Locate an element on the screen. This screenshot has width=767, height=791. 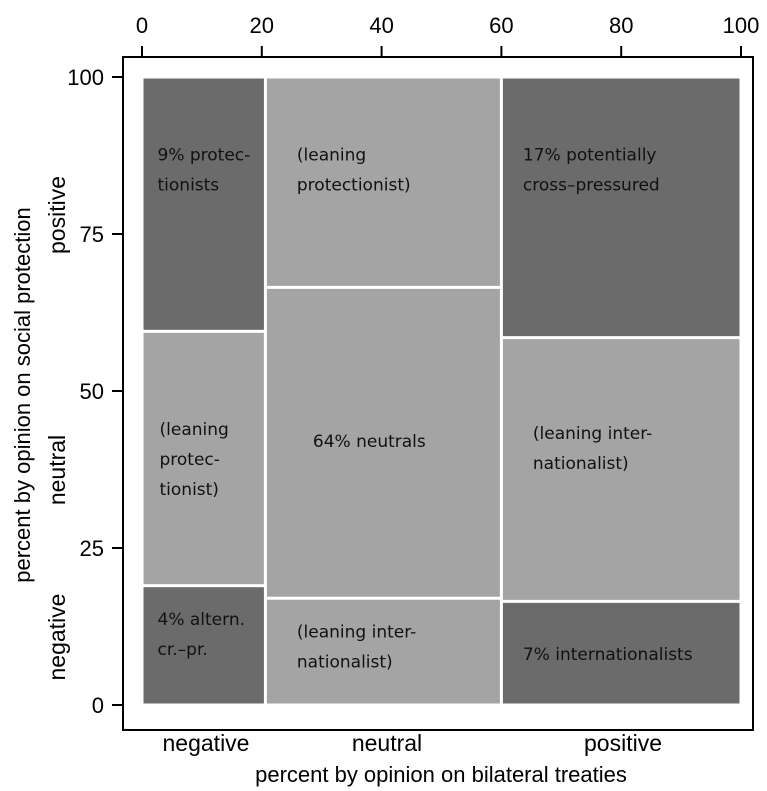
cell-label-neutral-positive: (leaning protectionist) is located at coordinates (354, 171).